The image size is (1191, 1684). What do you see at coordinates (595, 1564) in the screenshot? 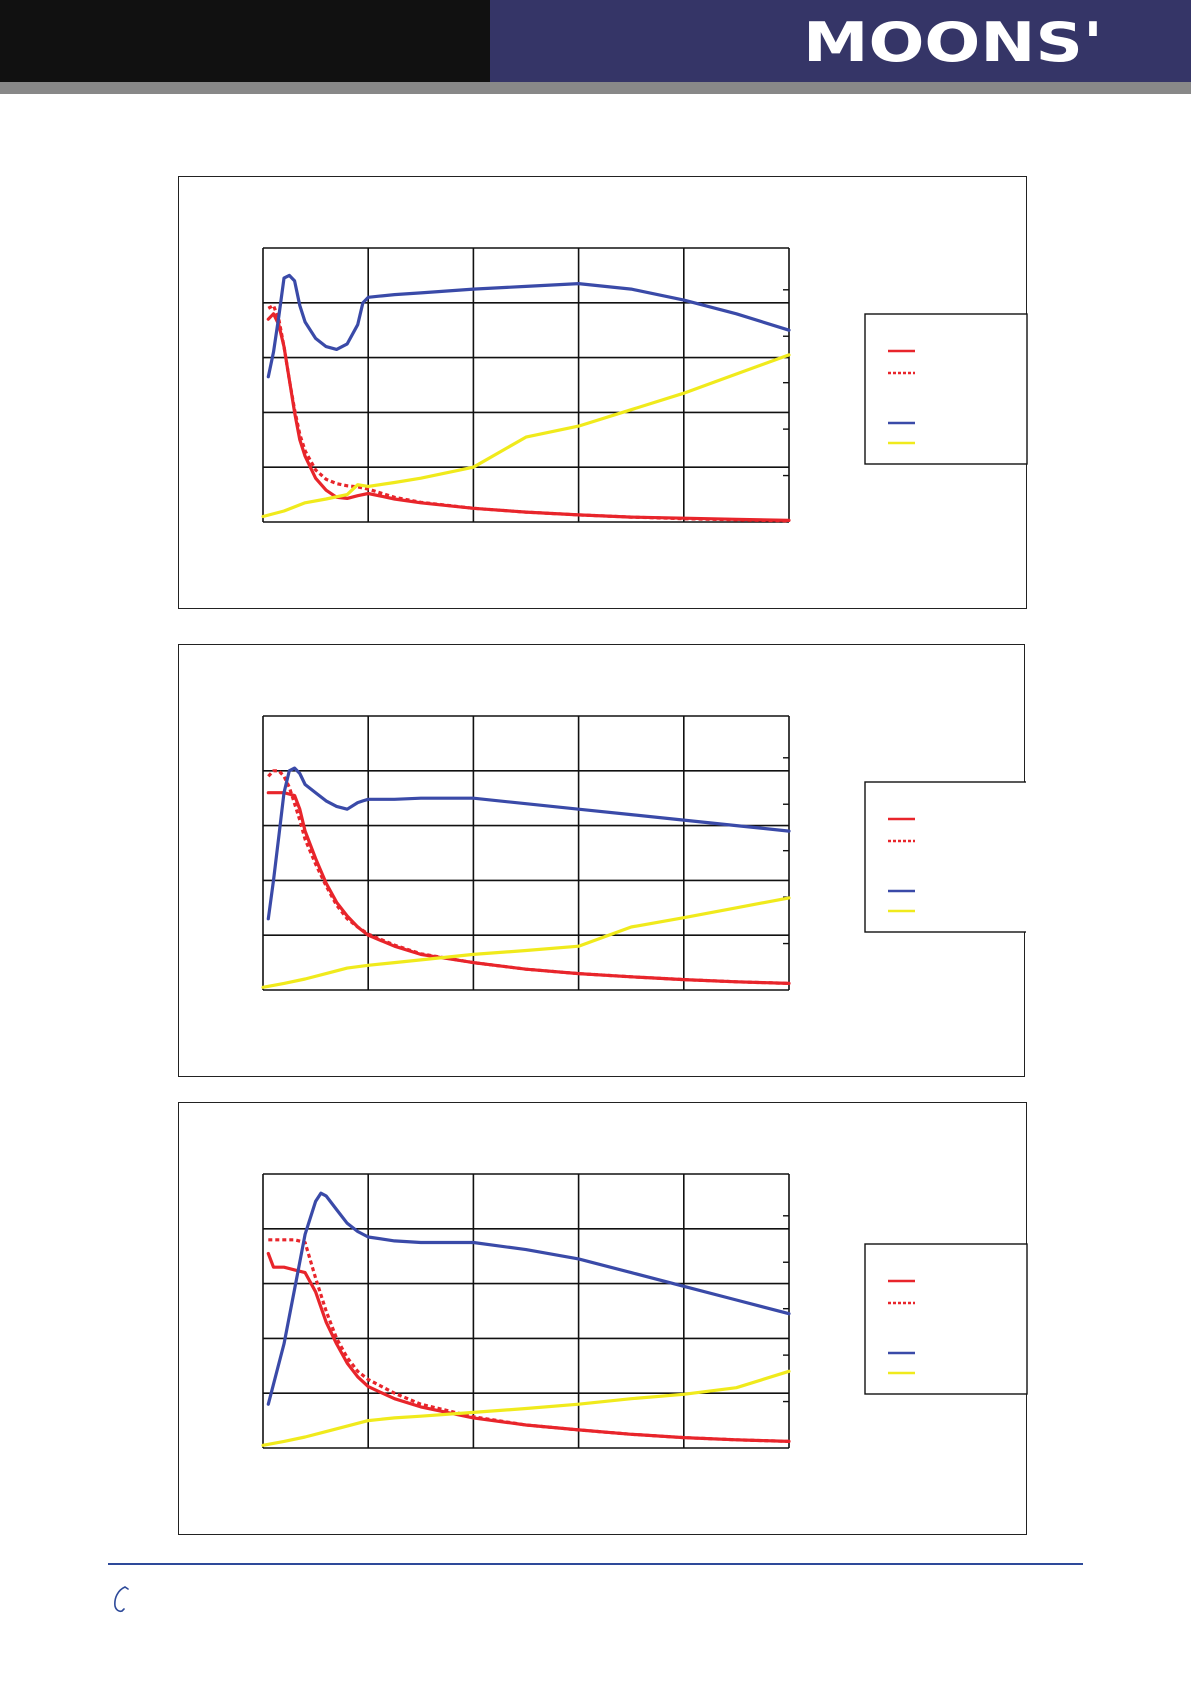
I see `footer-rule` at bounding box center [595, 1564].